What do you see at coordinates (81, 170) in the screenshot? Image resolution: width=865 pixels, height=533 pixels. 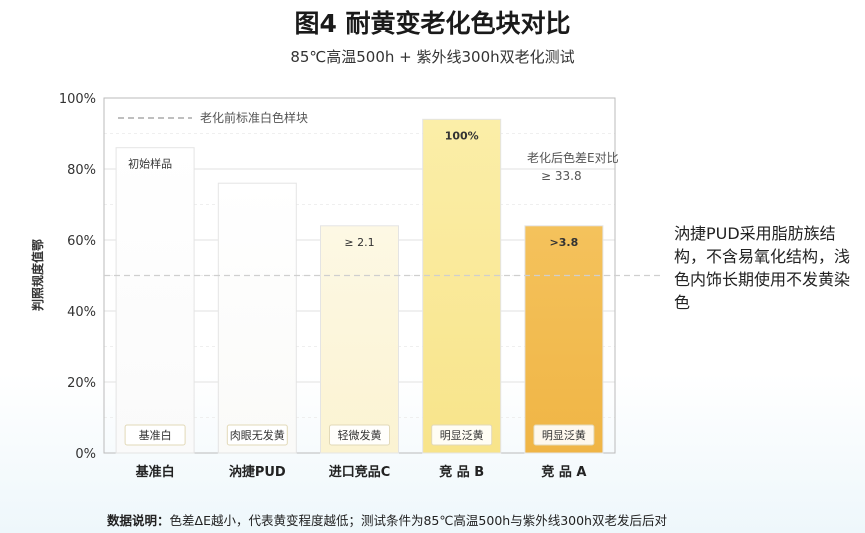 I see `y-tick-label: 80%` at bounding box center [81, 170].